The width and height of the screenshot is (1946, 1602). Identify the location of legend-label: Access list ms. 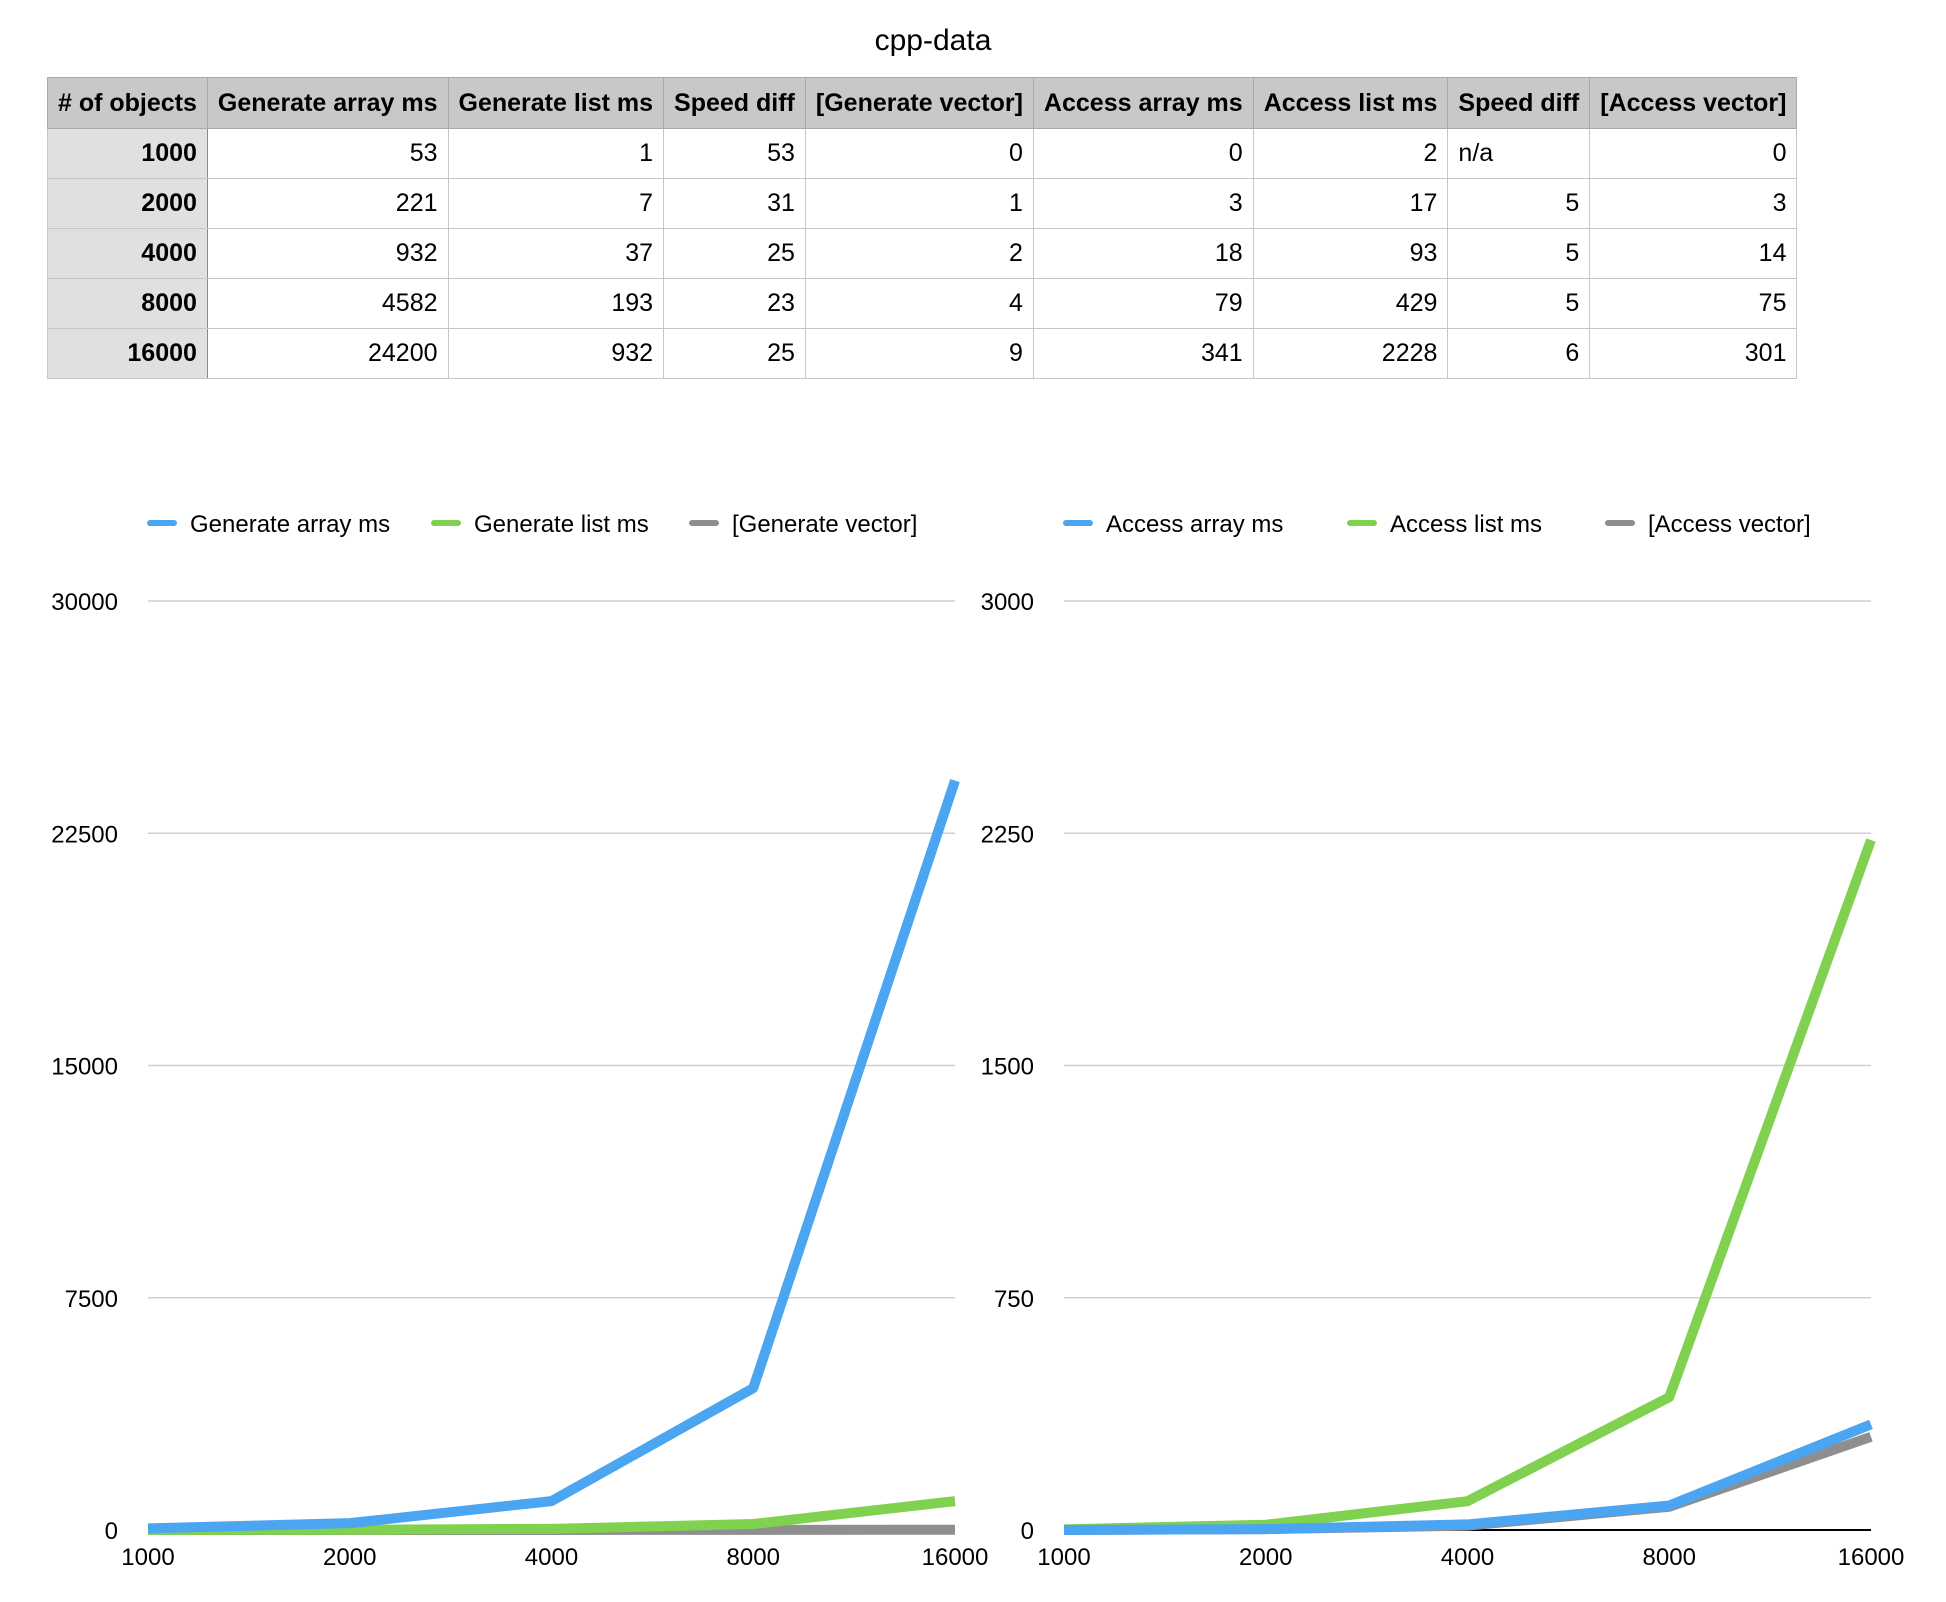
(1466, 524).